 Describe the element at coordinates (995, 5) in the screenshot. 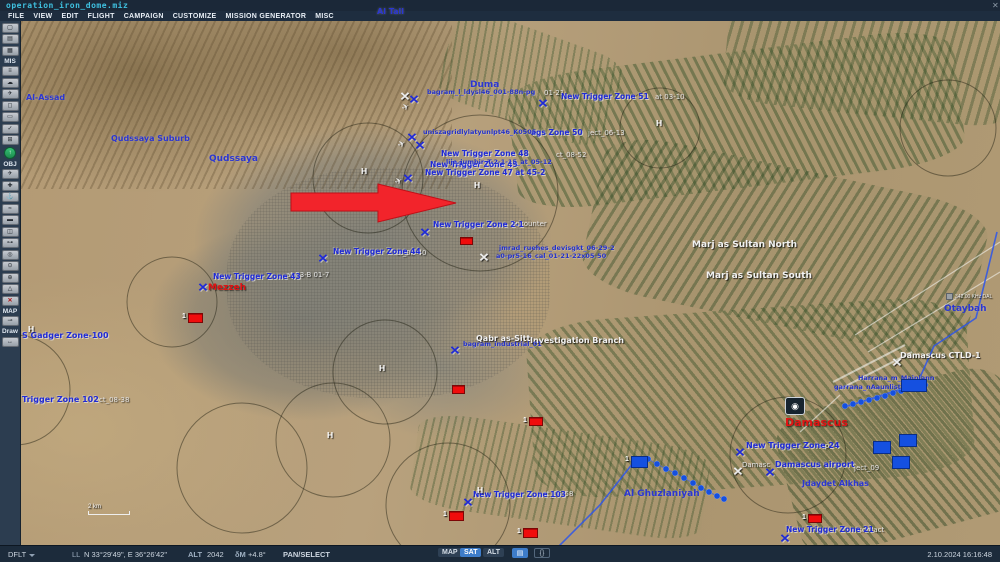

I see `close-icon: ✕` at that location.